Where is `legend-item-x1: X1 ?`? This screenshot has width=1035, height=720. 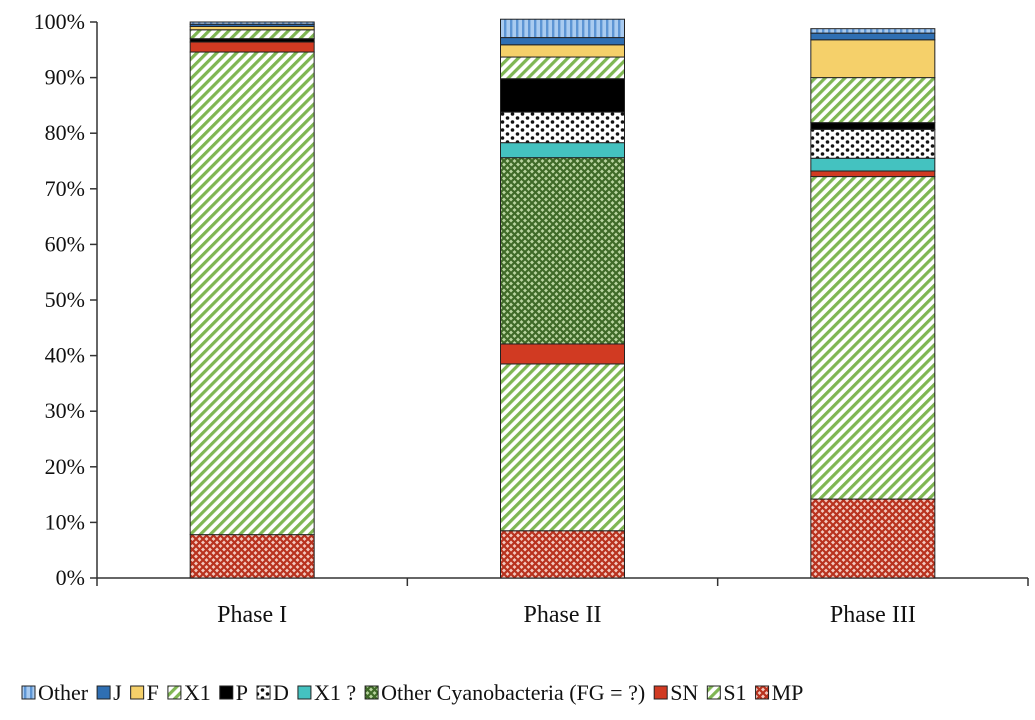
legend-item-x1: X1 ? is located at coordinates (326, 692).